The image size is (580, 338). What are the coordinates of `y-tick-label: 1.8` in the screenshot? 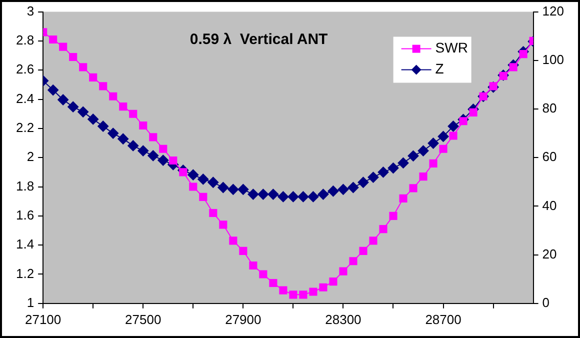 It's located at (25, 186).